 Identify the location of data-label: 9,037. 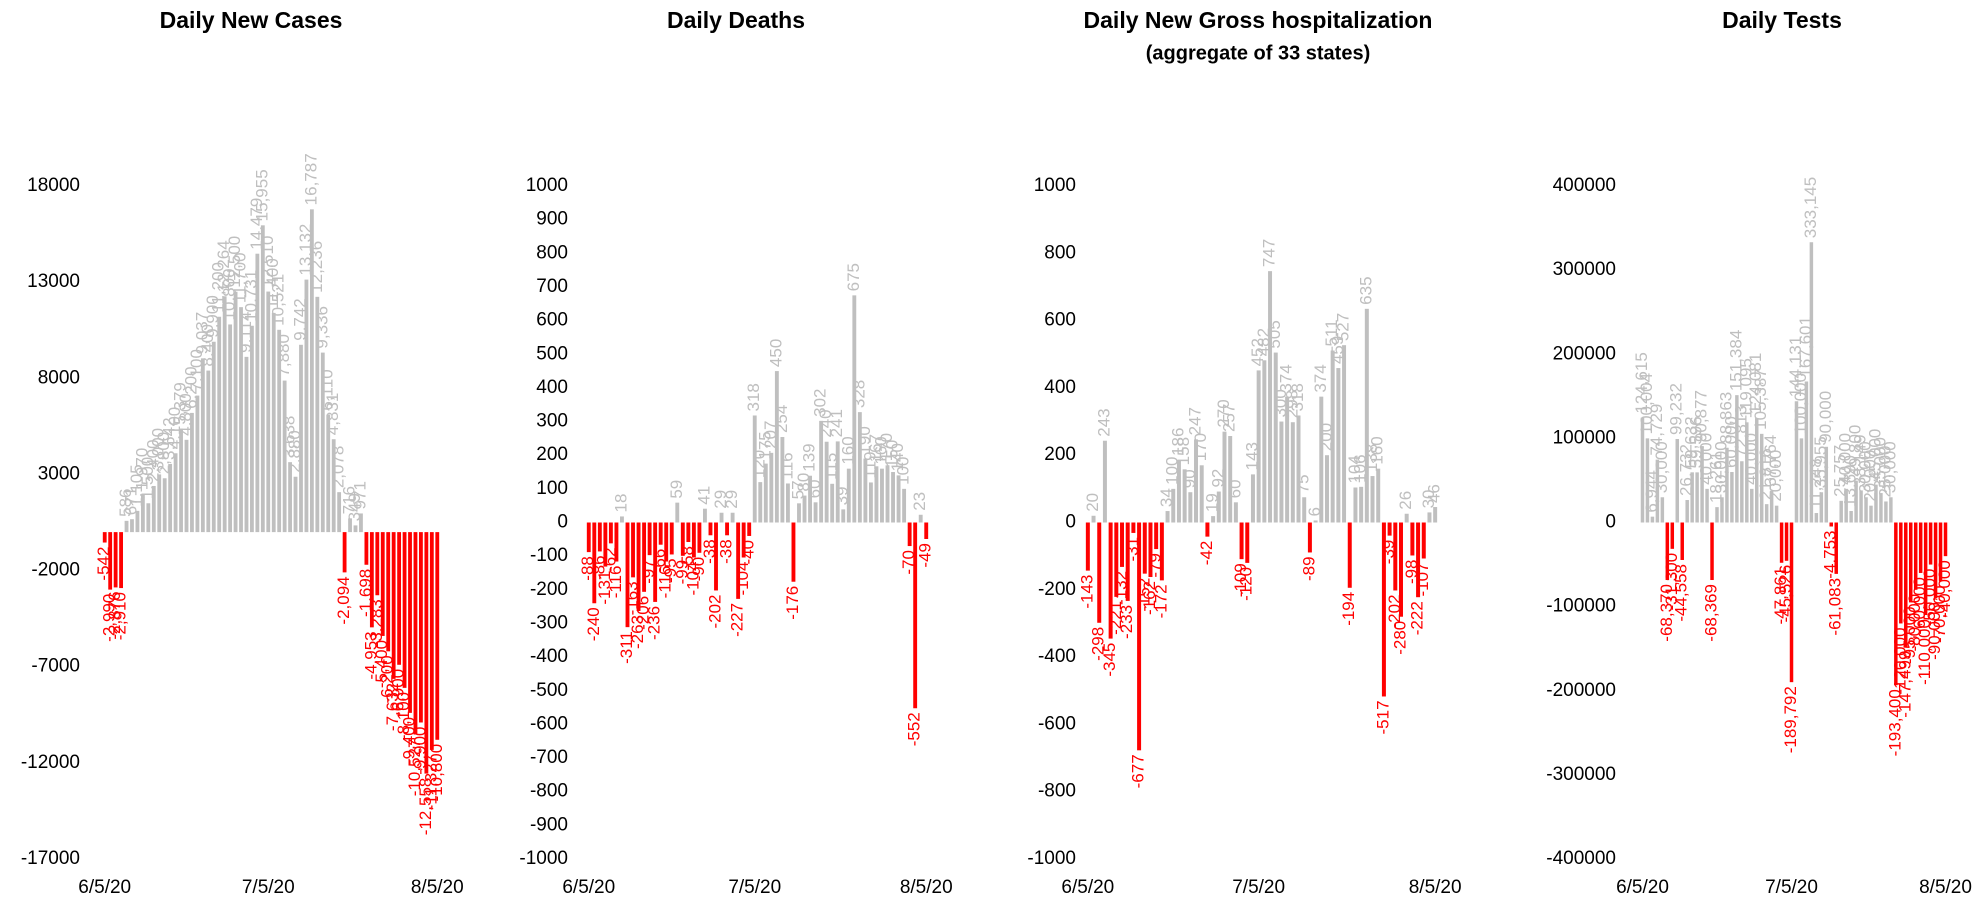
(201, 333).